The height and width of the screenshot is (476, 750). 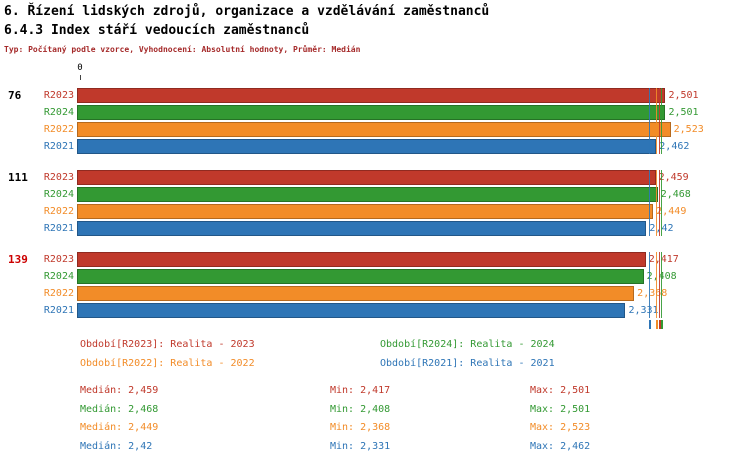 What do you see at coordinates (375, 324) in the screenshot?
I see `median-axis-ticks` at bounding box center [375, 324].